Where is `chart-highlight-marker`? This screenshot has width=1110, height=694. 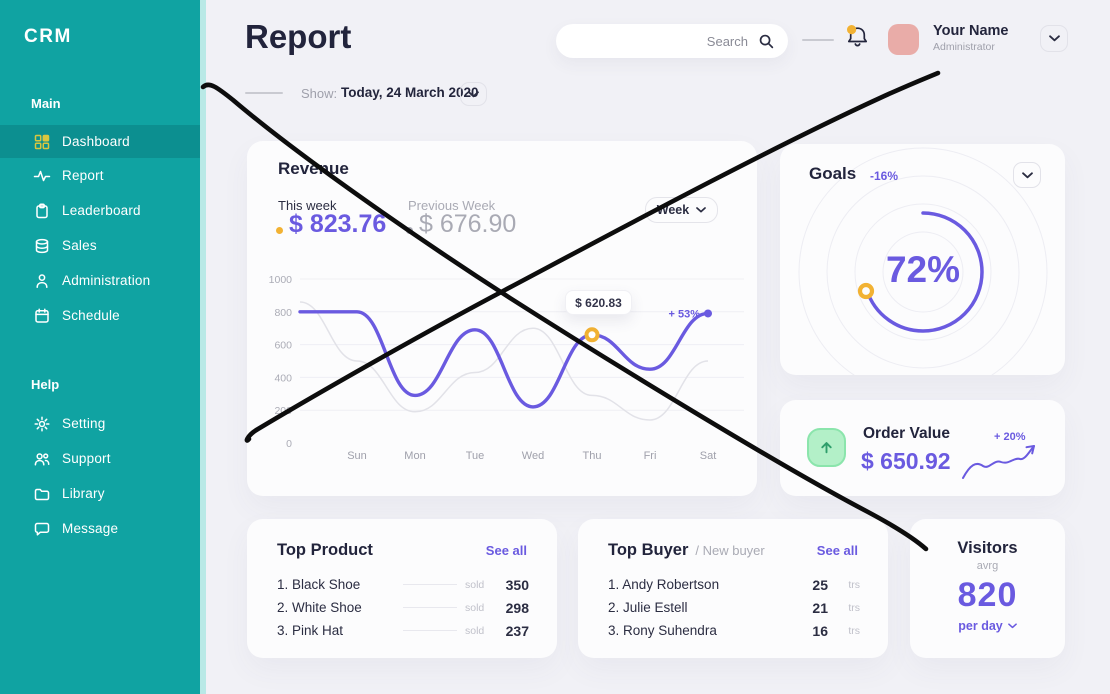
chart-highlight-marker is located at coordinates (592, 335).